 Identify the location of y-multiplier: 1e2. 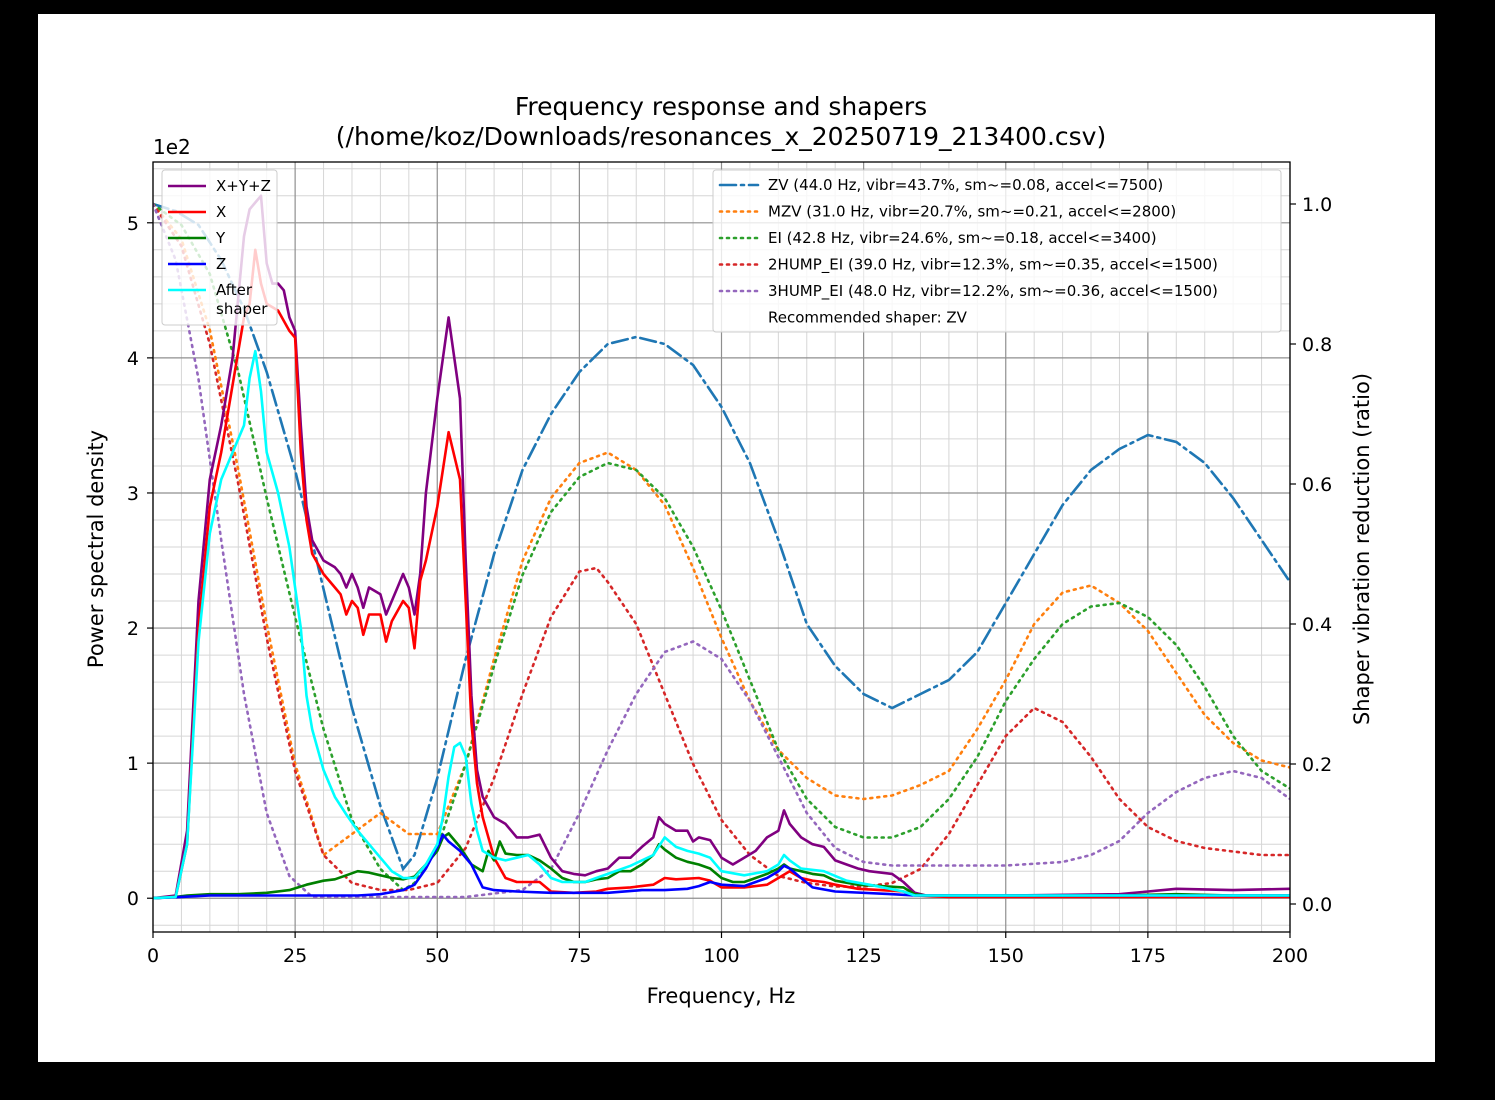
(172, 147).